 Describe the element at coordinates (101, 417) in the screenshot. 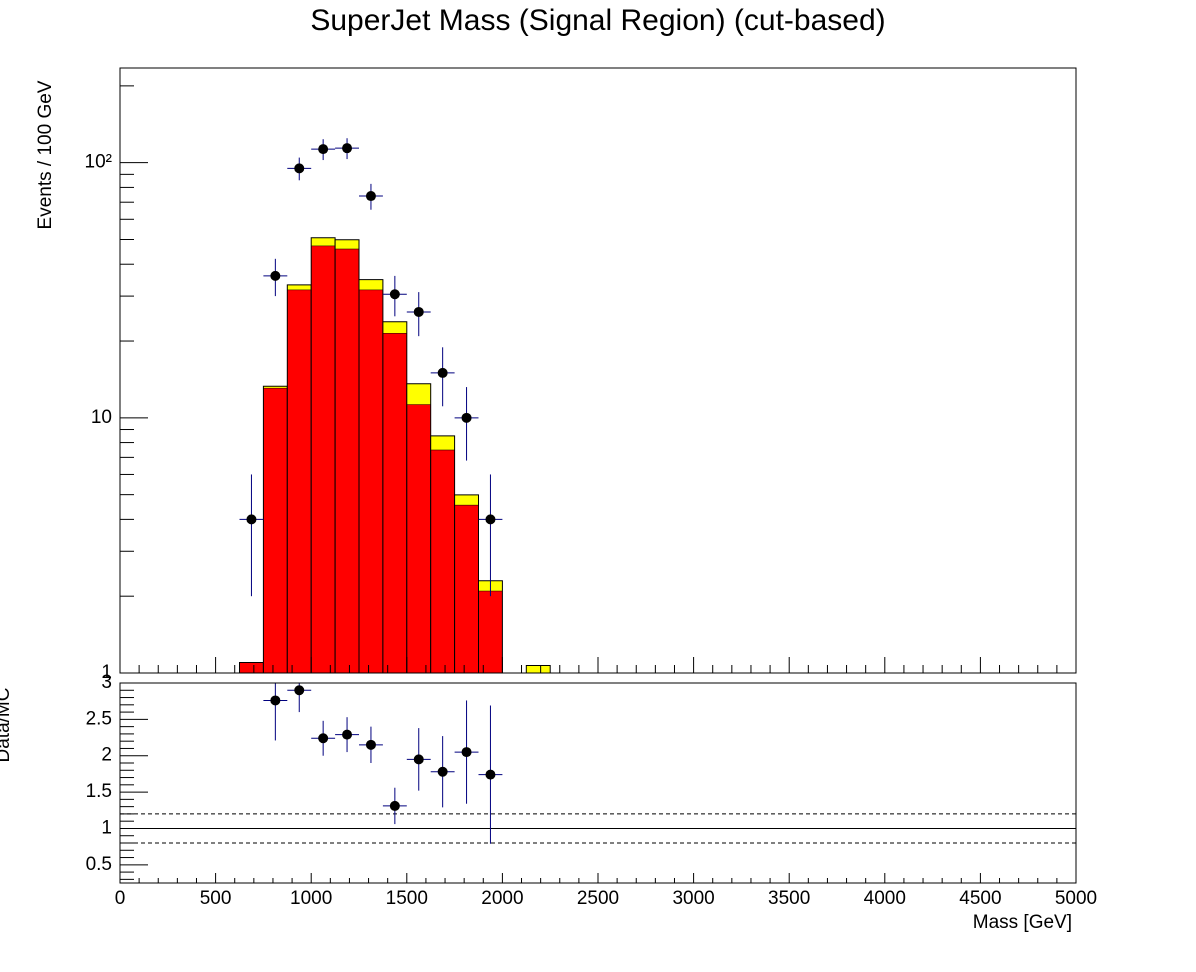

I see `y-tick-label: 10` at that location.